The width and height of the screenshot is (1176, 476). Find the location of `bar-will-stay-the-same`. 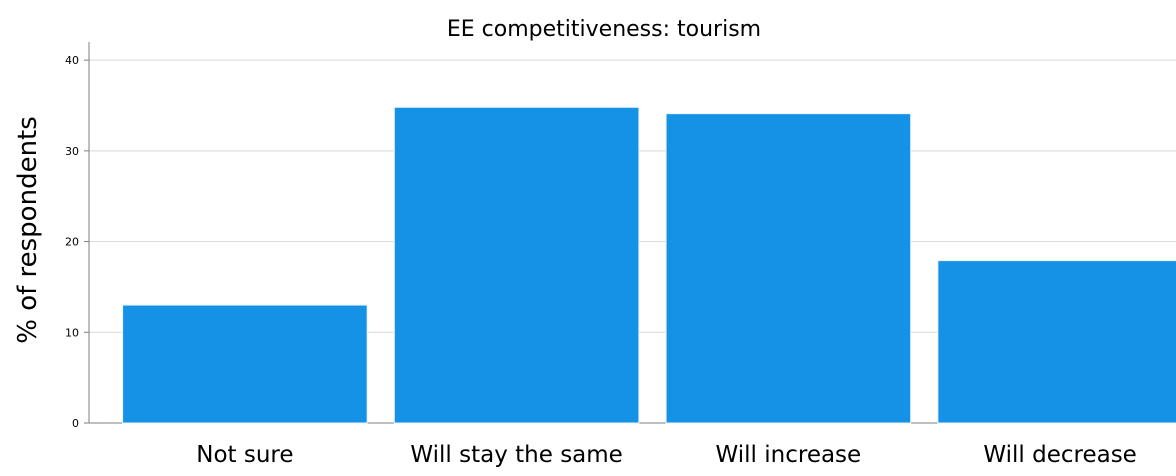

bar-will-stay-the-same is located at coordinates (516, 265).